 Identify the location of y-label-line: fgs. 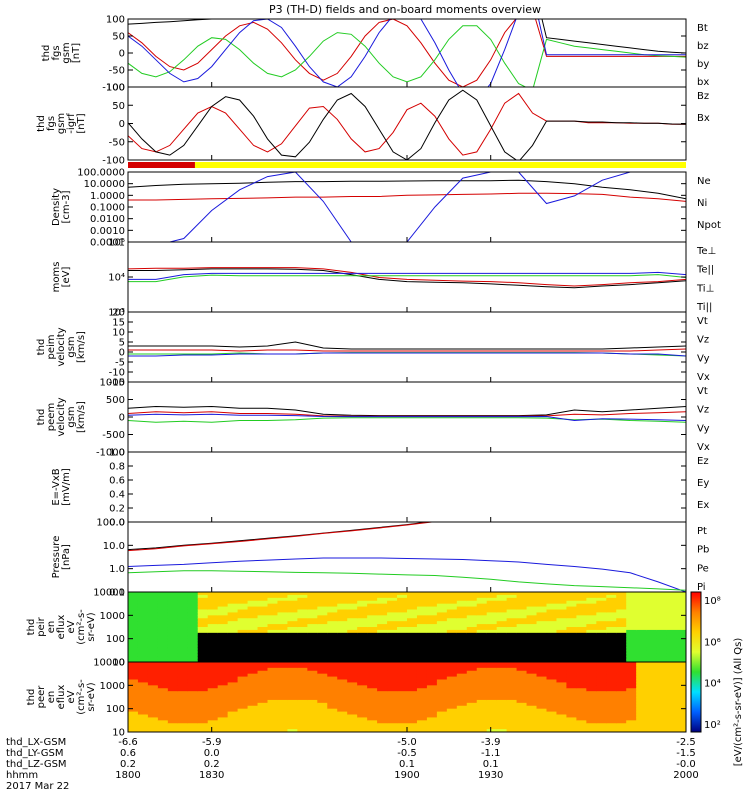
(51, 123).